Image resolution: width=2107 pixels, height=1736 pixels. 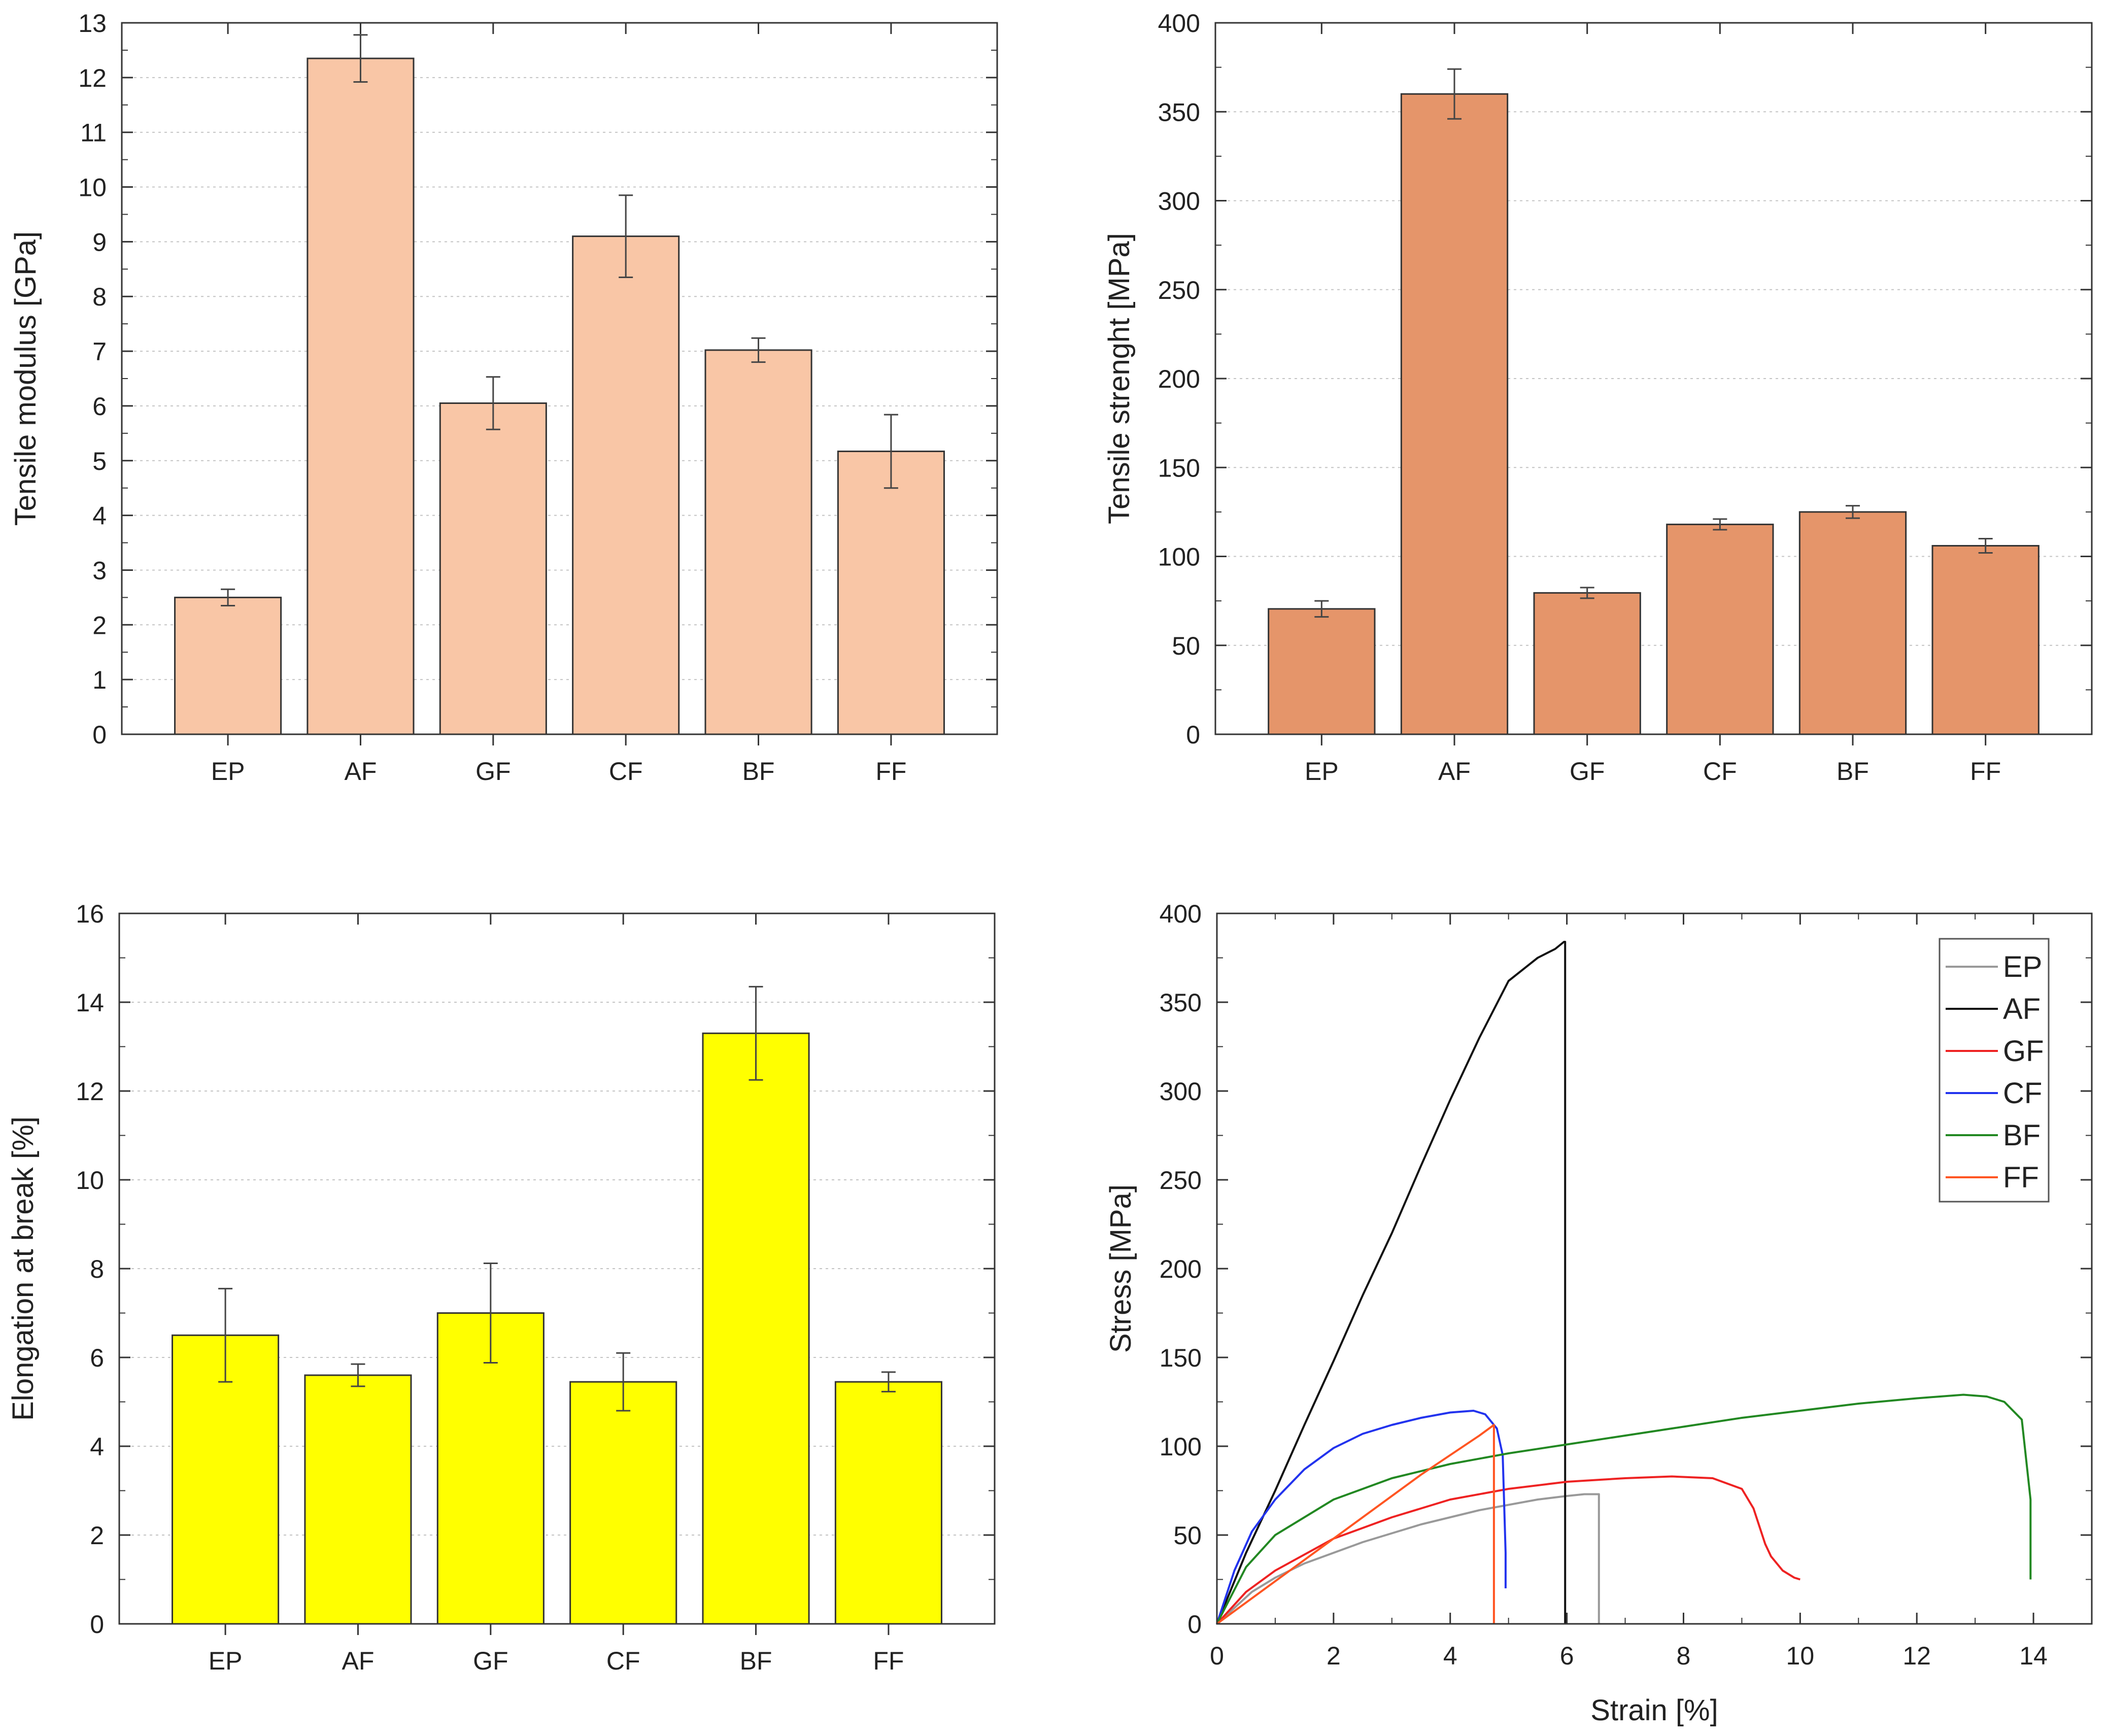 I want to click on x-tick-label: 14, so click(x=2034, y=1656).